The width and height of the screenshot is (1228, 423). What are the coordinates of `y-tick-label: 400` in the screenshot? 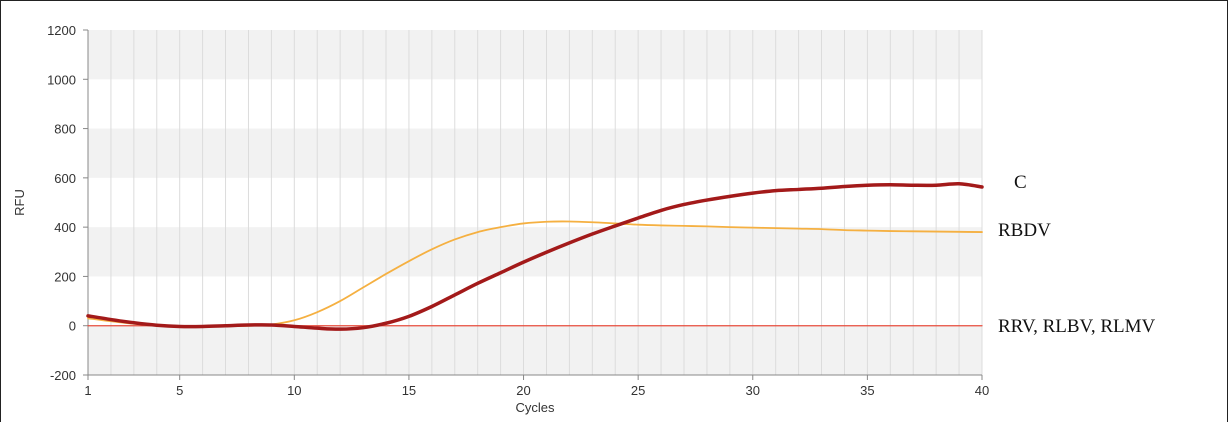 It's located at (65, 227).